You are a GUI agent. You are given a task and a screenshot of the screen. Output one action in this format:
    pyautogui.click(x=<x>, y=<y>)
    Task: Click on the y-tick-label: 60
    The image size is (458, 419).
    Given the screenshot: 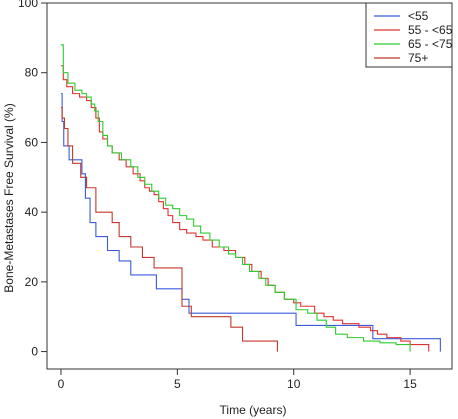 What is the action you would take?
    pyautogui.click(x=32, y=142)
    